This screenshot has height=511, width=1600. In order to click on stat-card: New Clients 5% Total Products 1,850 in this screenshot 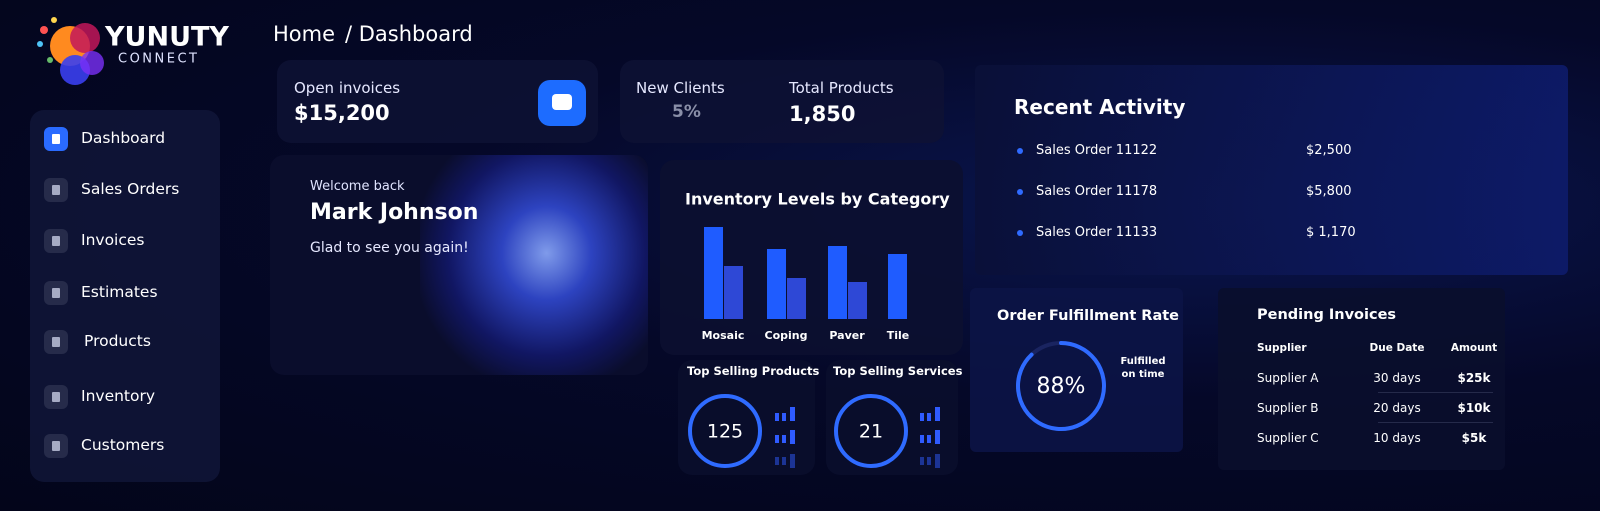, I will do `click(782, 101)`.